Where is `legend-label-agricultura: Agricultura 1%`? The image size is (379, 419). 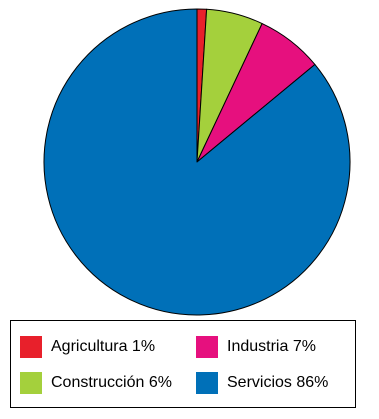
legend-label-agricultura: Agricultura 1% is located at coordinates (103, 346).